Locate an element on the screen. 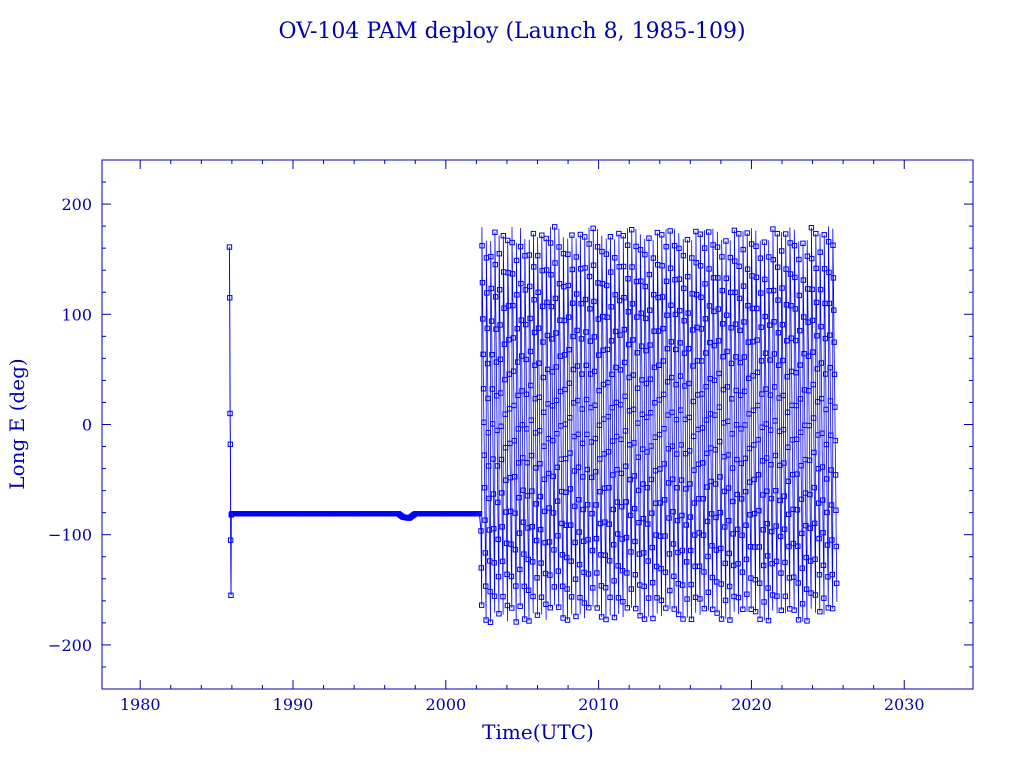 This screenshot has width=1024, height=768. series-connector is located at coordinates (480, 522).